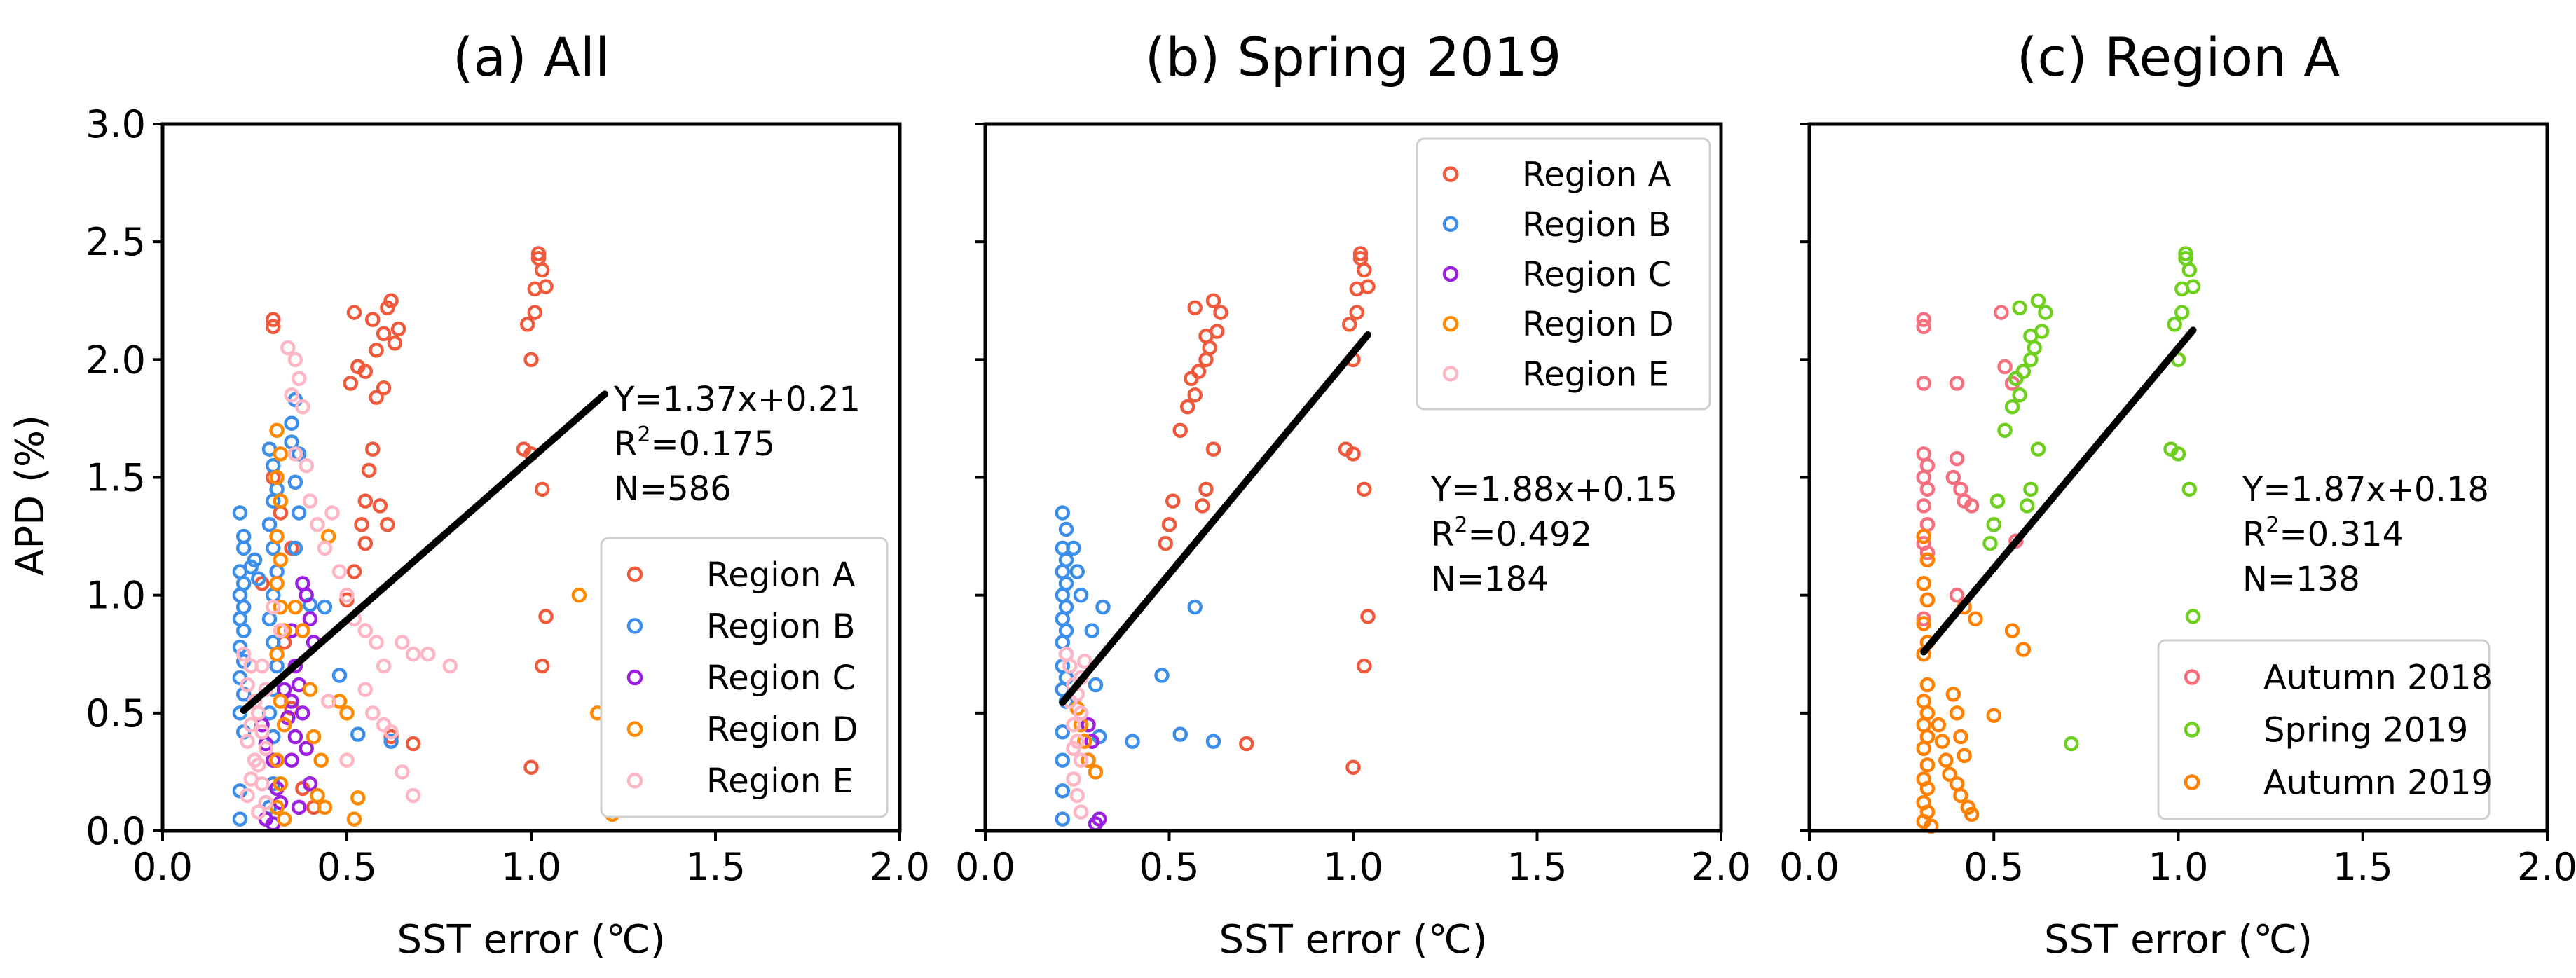  I want to click on sample-count: N=138, so click(2301, 579).